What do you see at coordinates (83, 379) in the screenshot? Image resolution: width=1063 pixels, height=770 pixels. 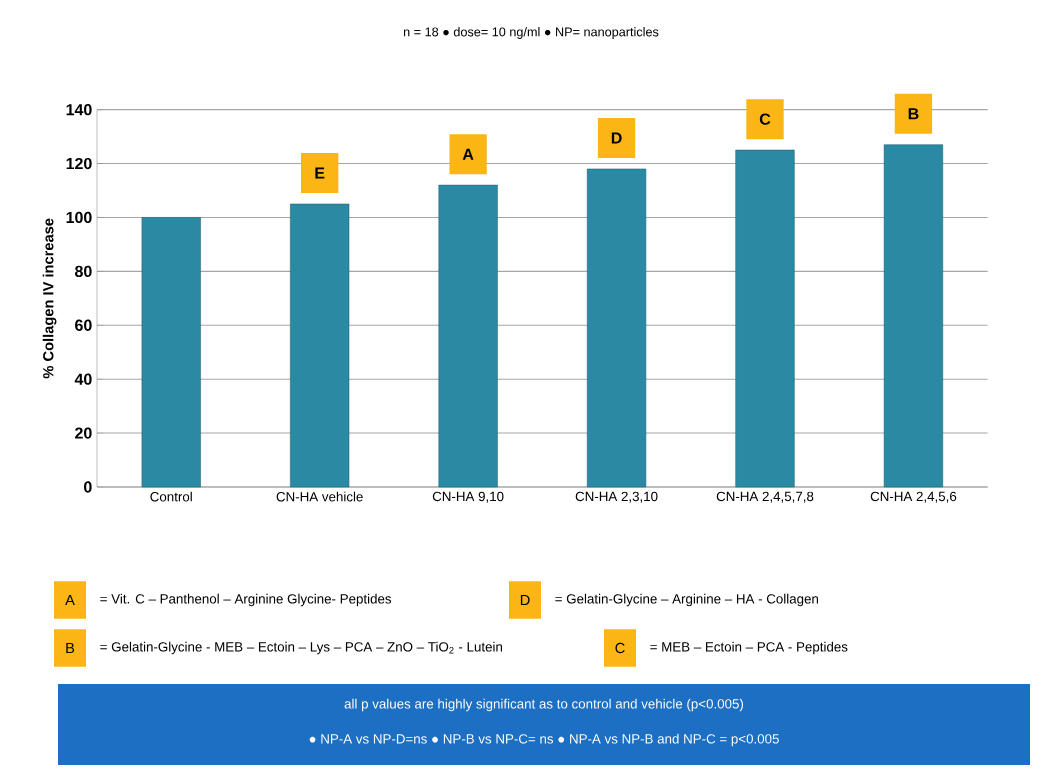 I see `y-tick-label: 40` at bounding box center [83, 379].